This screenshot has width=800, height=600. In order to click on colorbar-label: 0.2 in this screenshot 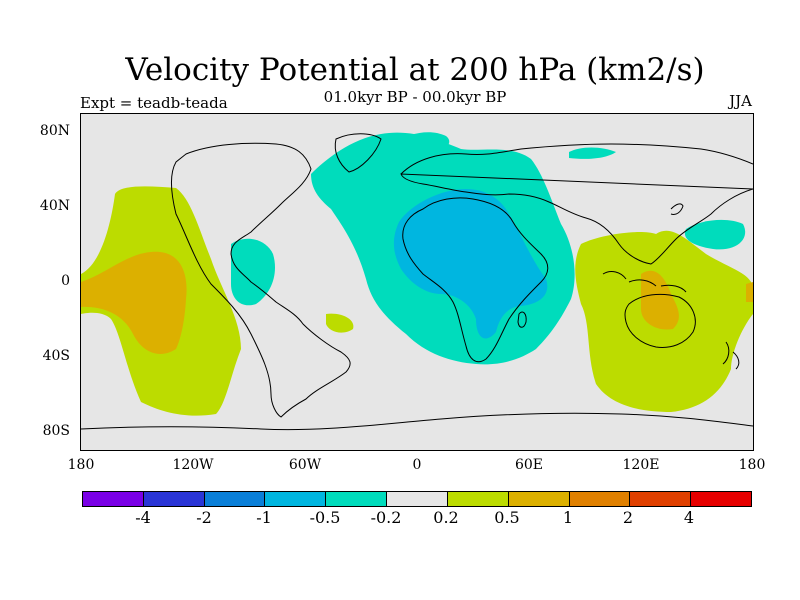, I will do `click(446, 517)`.